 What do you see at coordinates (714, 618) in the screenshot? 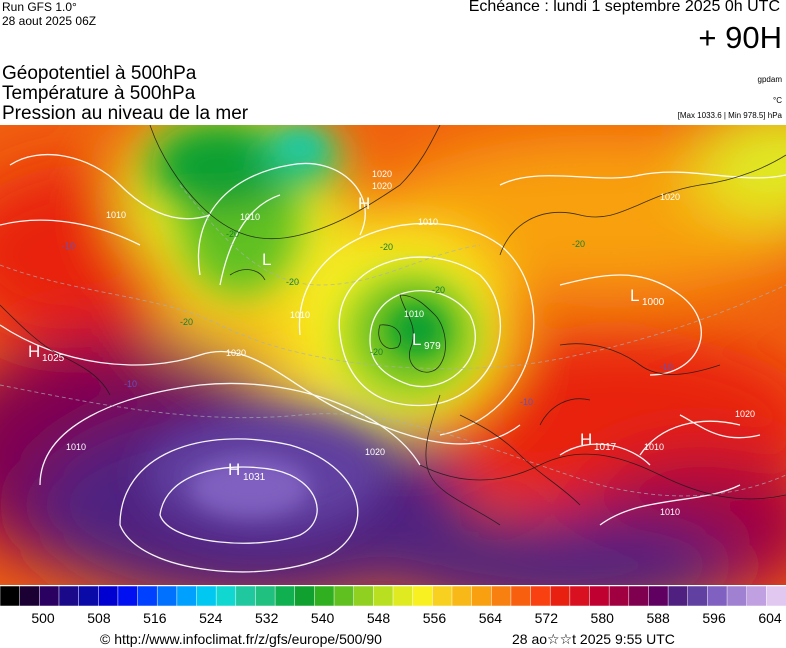
I see `color-scale-tick-label: 596` at bounding box center [714, 618].